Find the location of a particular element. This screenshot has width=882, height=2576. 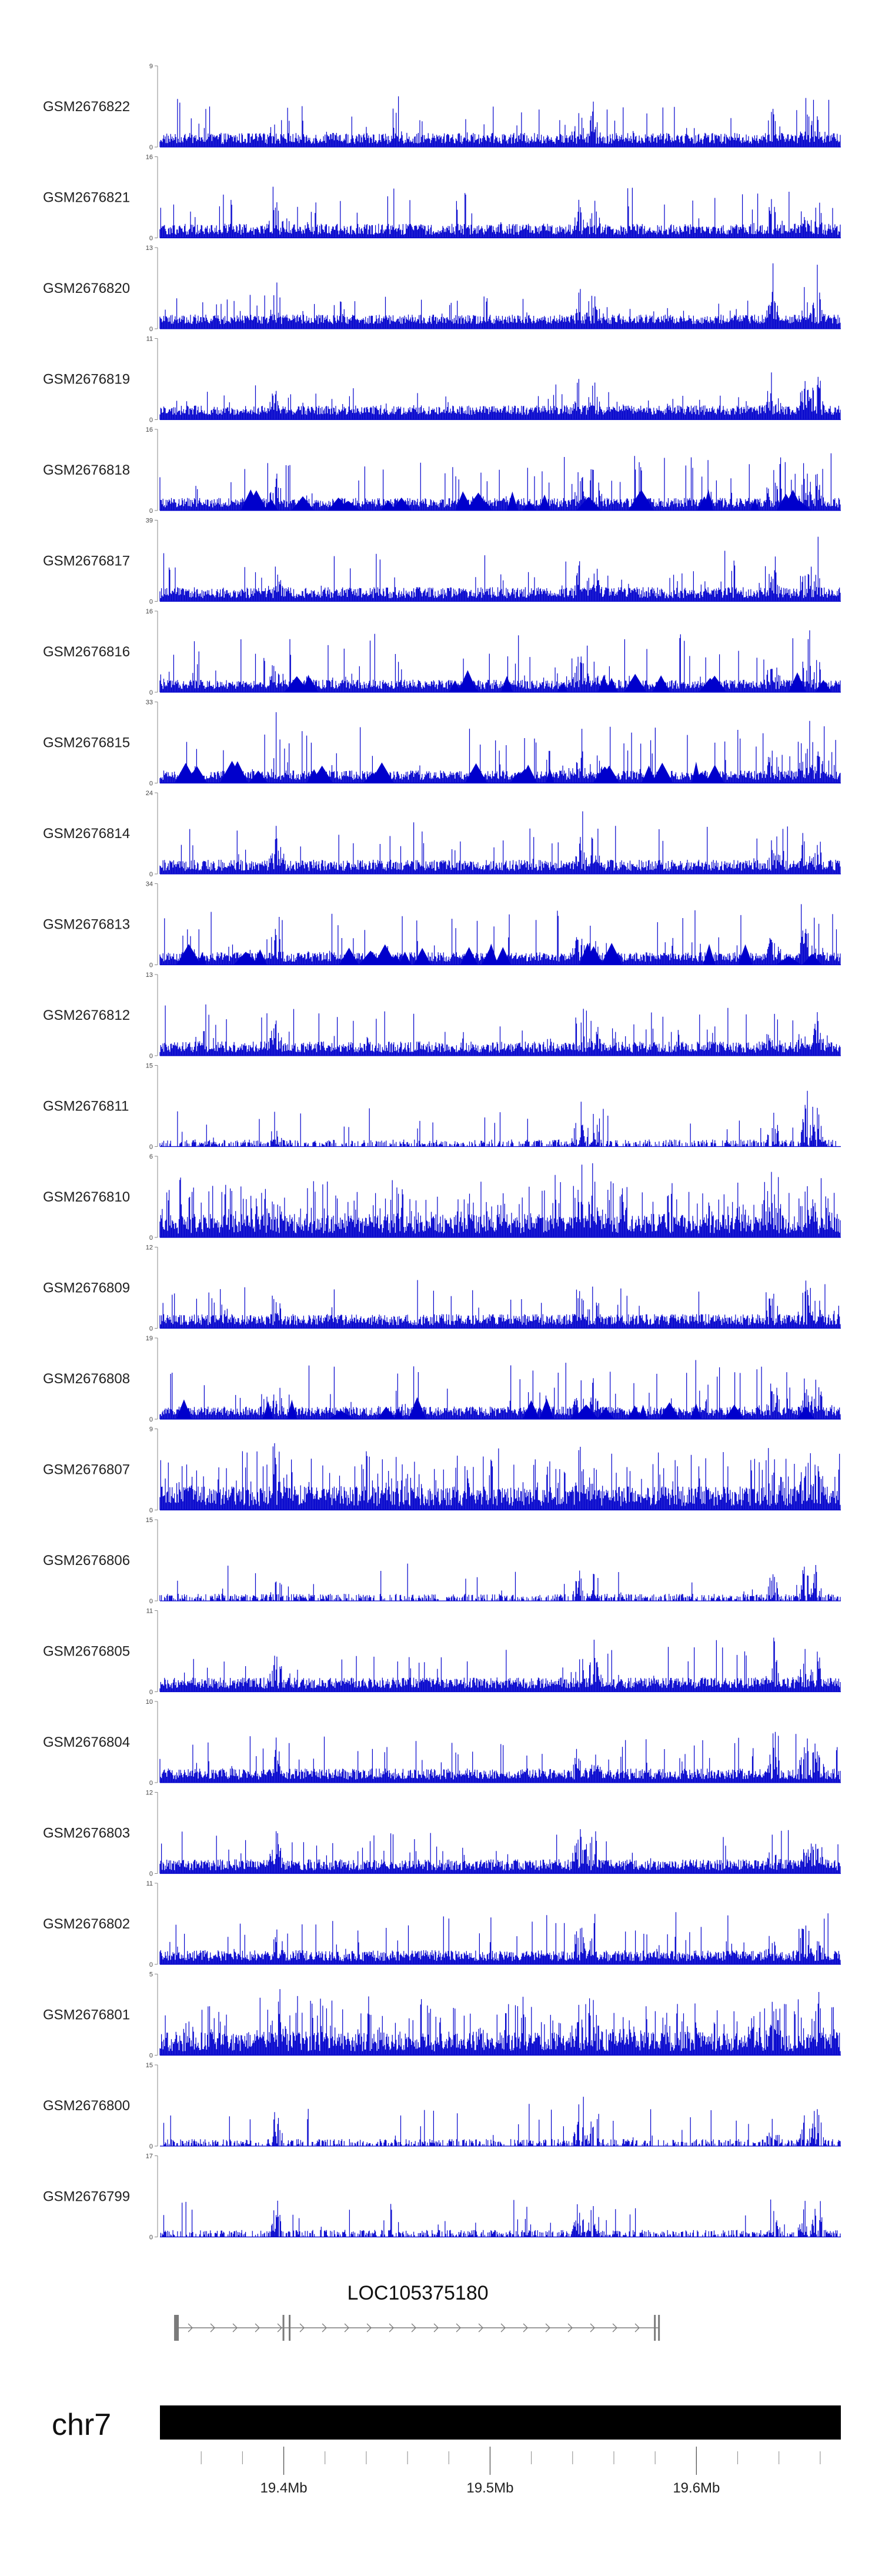

gene-exon is located at coordinates (283, 2328).